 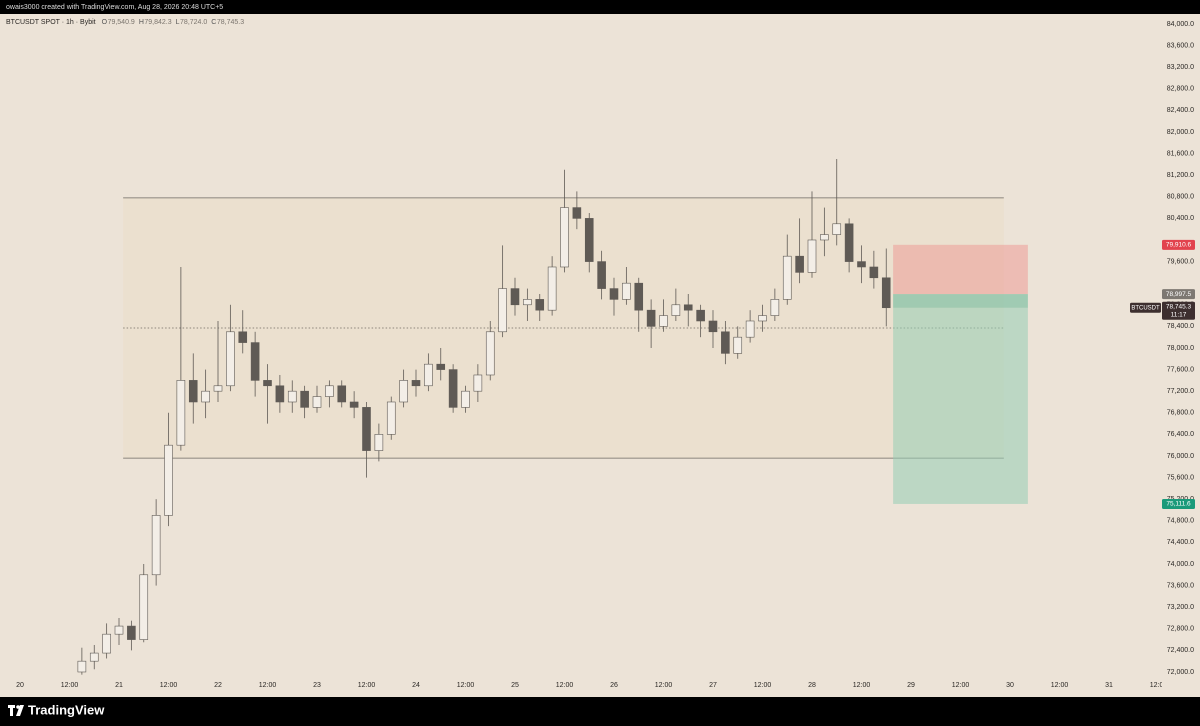 I want to click on x-tick-label: 22, so click(x=218, y=685).